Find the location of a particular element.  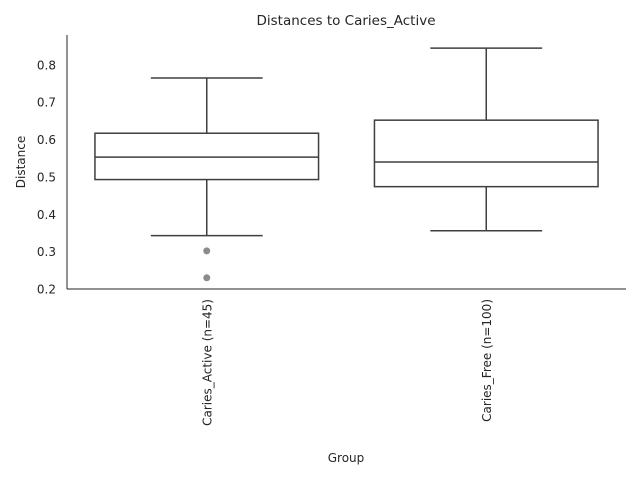

y-tick-label: 0.8 is located at coordinates (46, 65).